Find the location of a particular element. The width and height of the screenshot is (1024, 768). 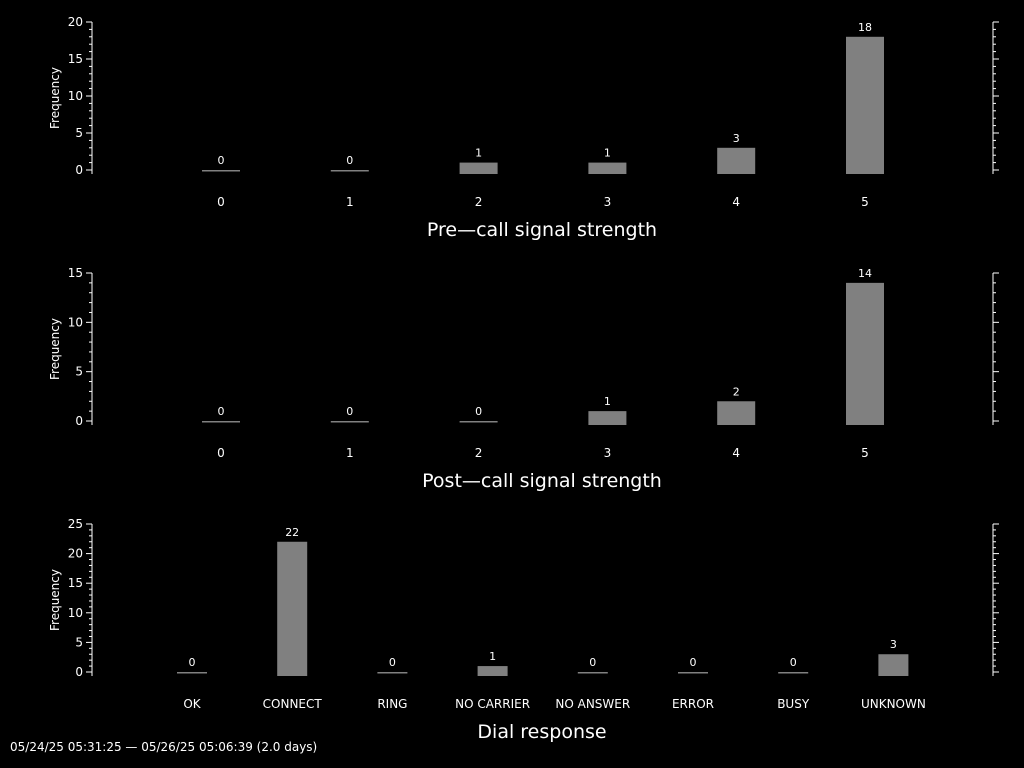

panel-1-y-axis-label: Frequency is located at coordinates (55, 98).